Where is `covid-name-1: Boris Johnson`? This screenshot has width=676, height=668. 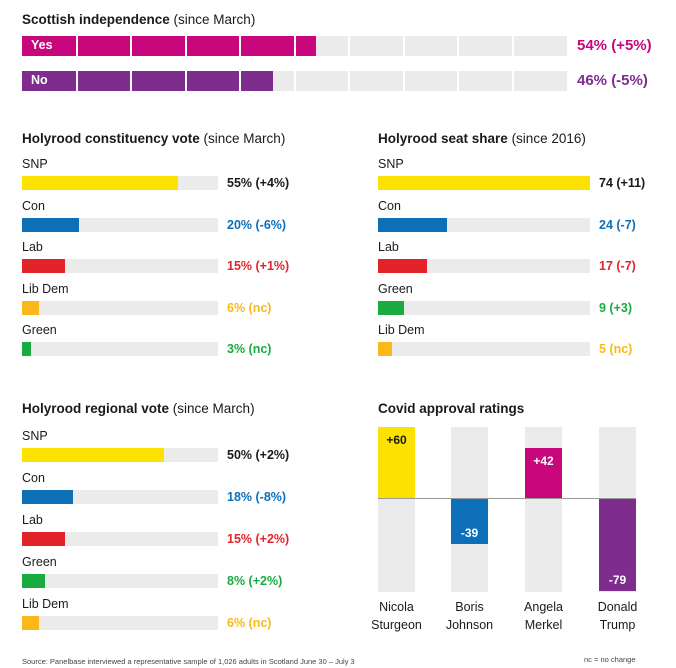
covid-name-1: Boris Johnson is located at coordinates (469, 616).